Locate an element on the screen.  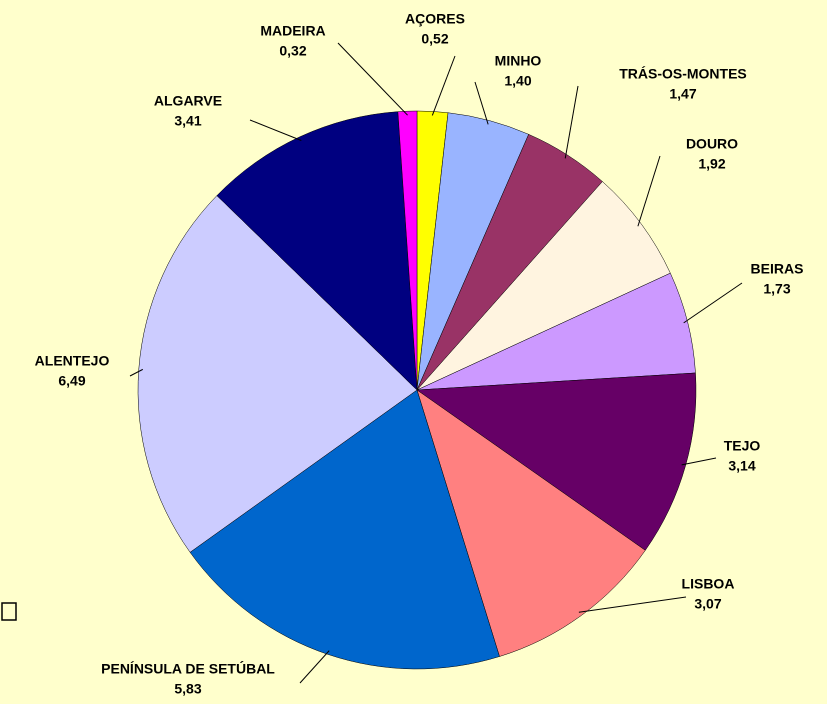
category-label: DOURO is located at coordinates (712, 144).